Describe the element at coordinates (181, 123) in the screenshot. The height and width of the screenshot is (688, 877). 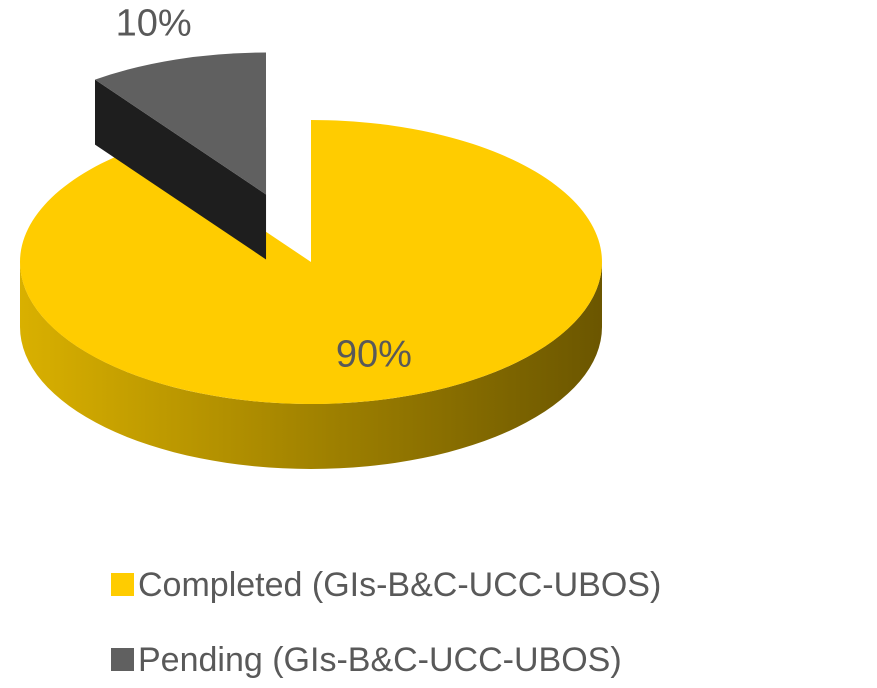
I see `slice-top` at that location.